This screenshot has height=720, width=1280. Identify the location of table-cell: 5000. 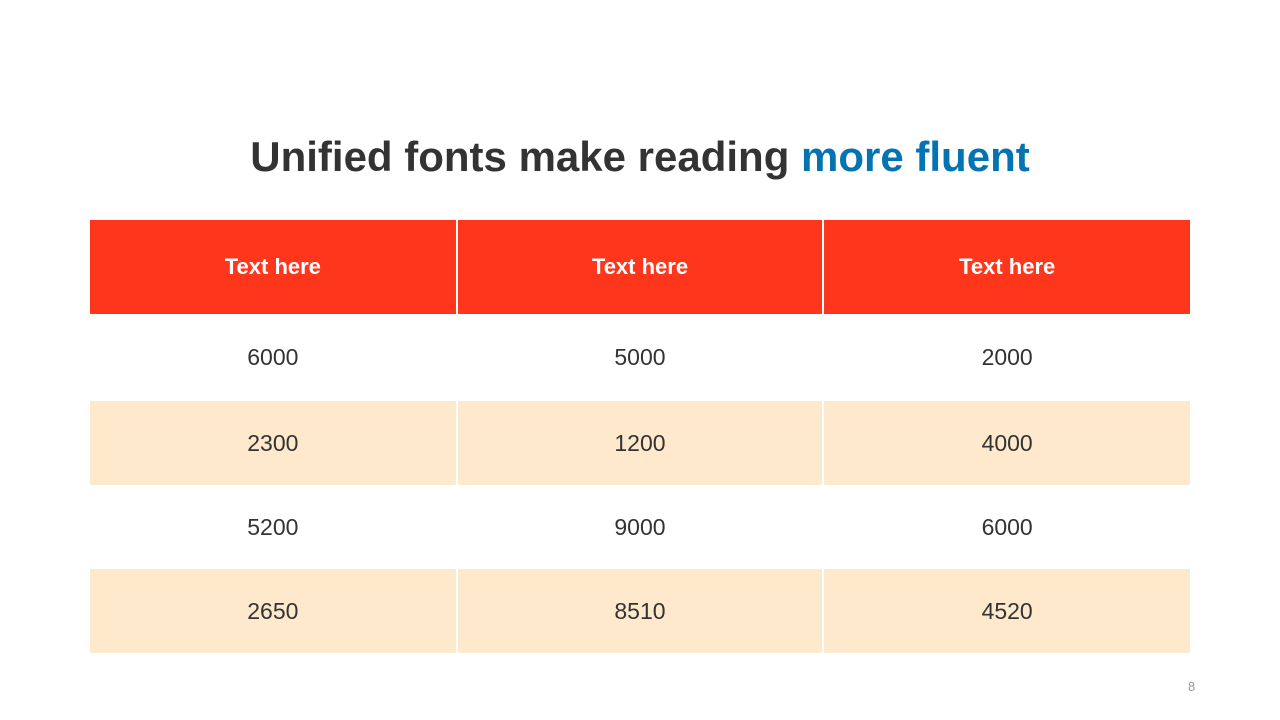
(639, 357).